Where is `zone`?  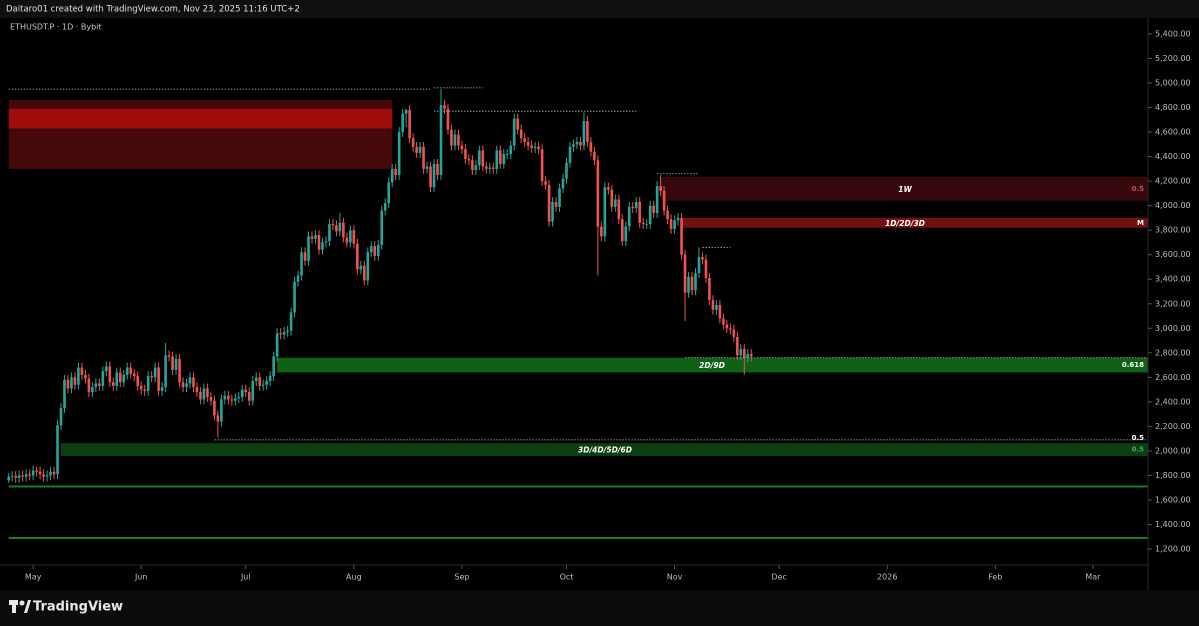 zone is located at coordinates (605, 450).